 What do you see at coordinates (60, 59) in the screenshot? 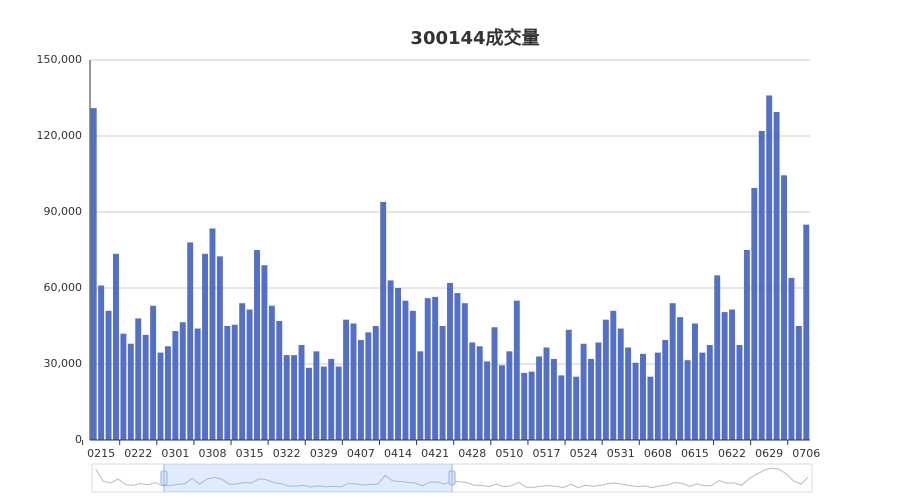
I see `y-tick-label: 150,000` at bounding box center [60, 59].